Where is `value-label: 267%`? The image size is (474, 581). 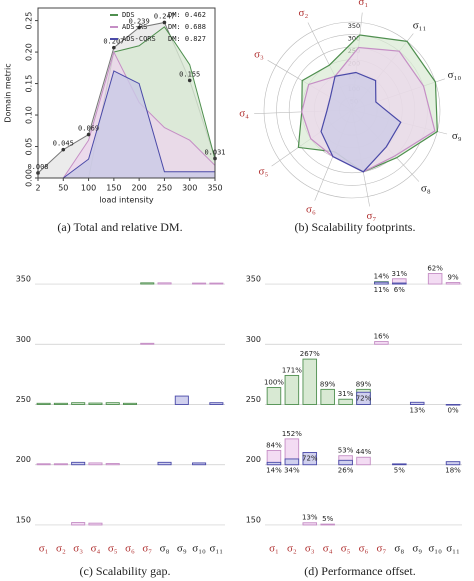 value-label: 267% is located at coordinates (310, 354).